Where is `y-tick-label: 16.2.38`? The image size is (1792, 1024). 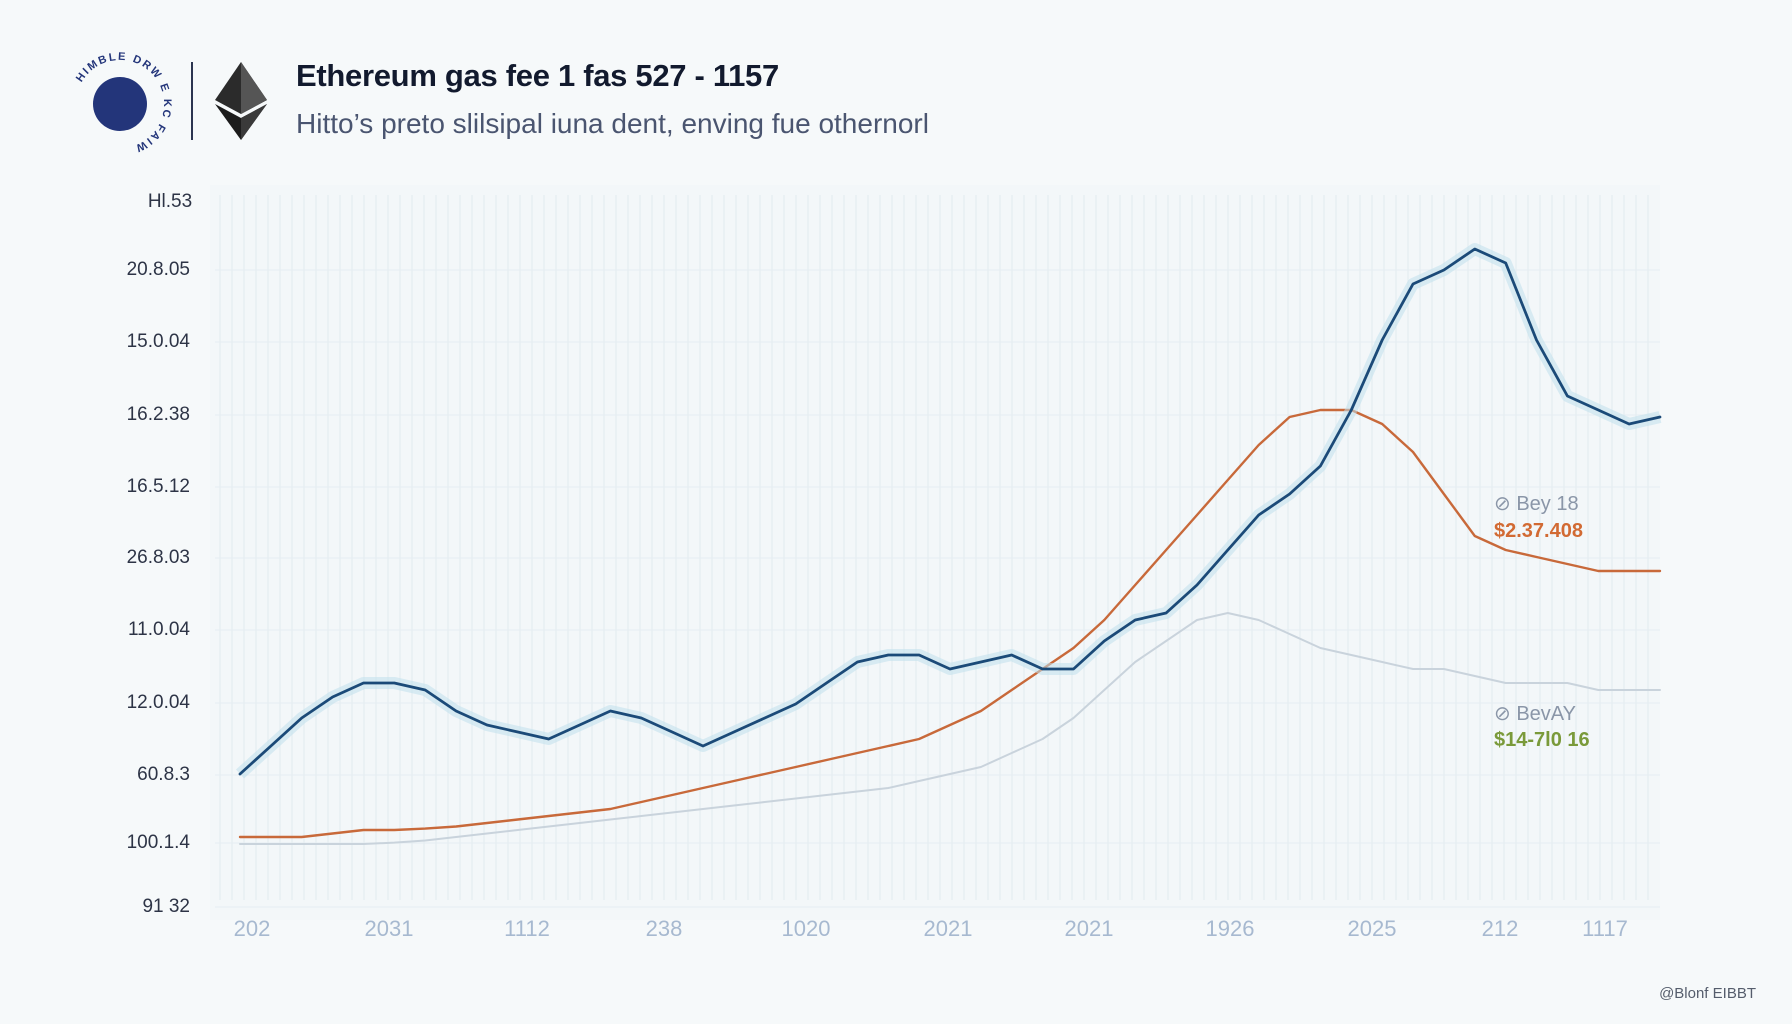 y-tick-label: 16.2.38 is located at coordinates (158, 414).